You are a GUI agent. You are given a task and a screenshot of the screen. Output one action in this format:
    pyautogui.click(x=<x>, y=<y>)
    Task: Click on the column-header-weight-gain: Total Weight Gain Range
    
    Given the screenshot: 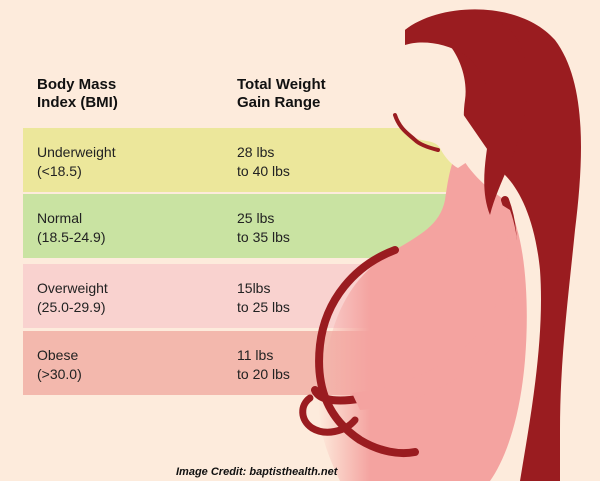 What is the action you would take?
    pyautogui.click(x=281, y=93)
    